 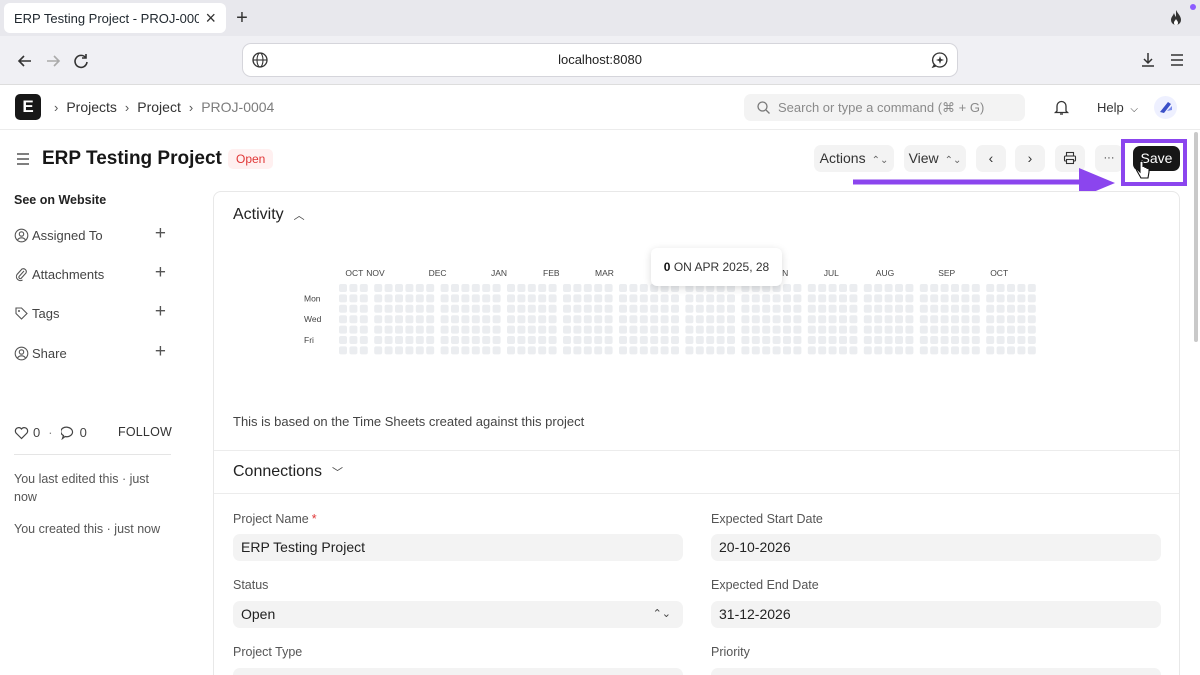 I want to click on browser-tab: ERP Testing Project - PROJ-000 ×, so click(x=115, y=18).